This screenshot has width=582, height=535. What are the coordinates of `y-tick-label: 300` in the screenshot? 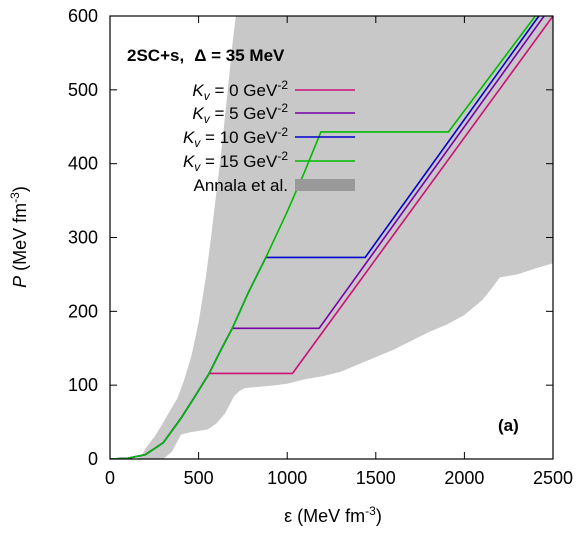 It's located at (83, 238).